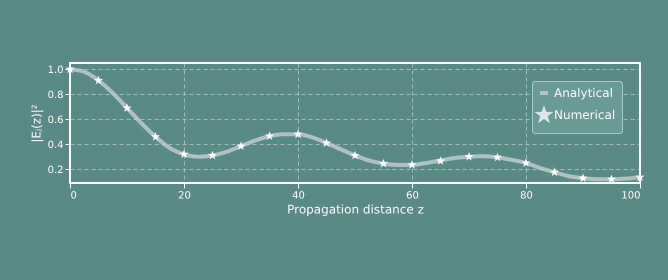  Describe the element at coordinates (583, 93) in the screenshot. I see `legend-label: Analytical` at that location.